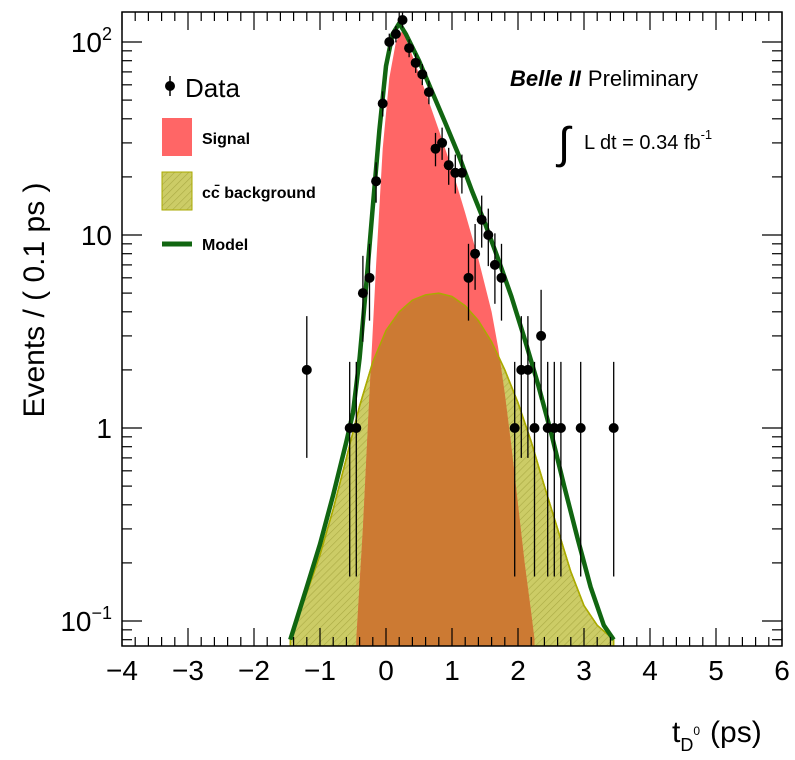 The image size is (795, 760). I want to click on x-tick-label: 2, so click(518, 670).